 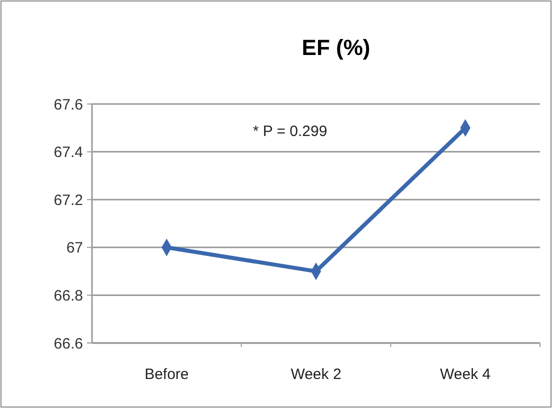 What do you see at coordinates (166, 374) in the screenshot?
I see `x-tick-label: Before` at bounding box center [166, 374].